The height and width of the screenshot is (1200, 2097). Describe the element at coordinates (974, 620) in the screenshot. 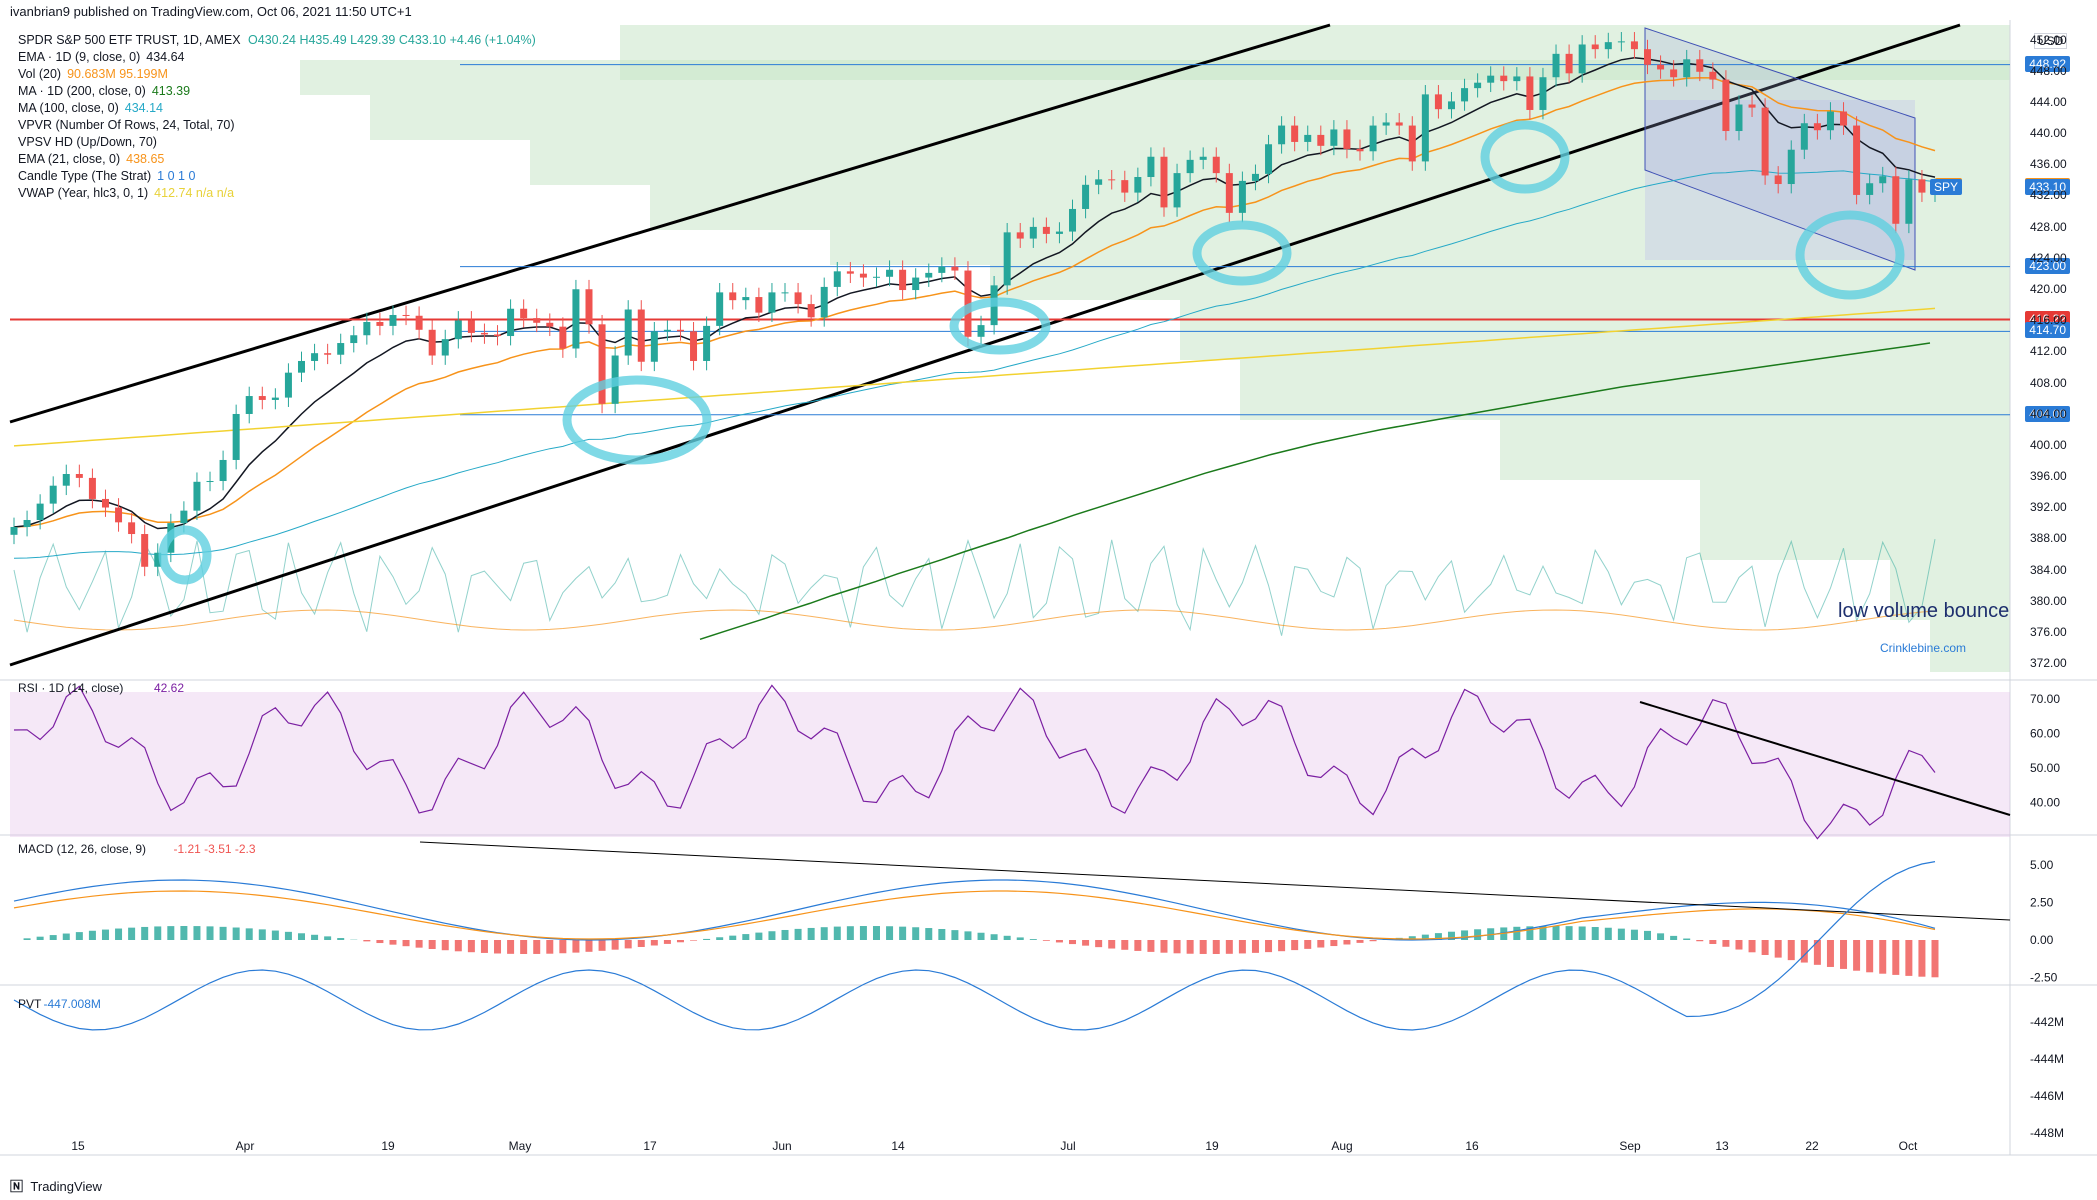

I see `volume-ma-line` at that location.